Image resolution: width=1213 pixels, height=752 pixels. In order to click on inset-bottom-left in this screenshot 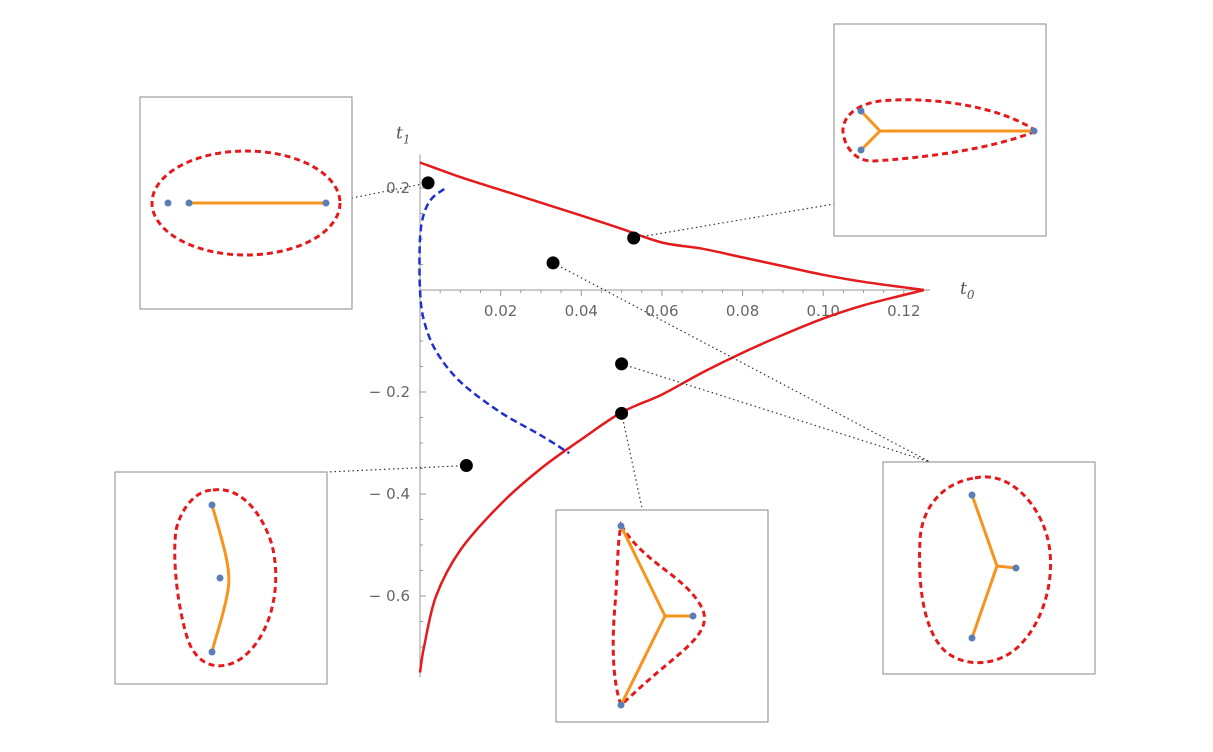, I will do `click(221, 578)`.